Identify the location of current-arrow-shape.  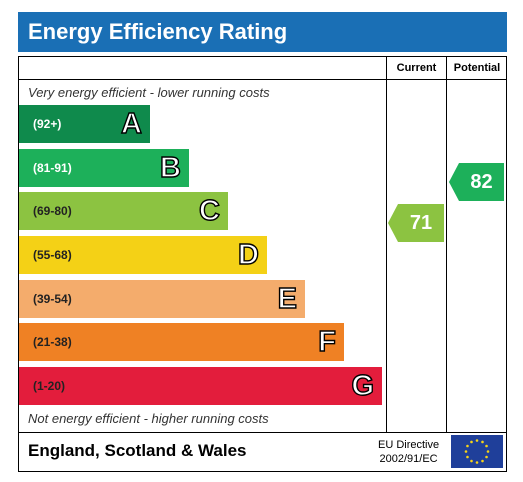
(416, 223).